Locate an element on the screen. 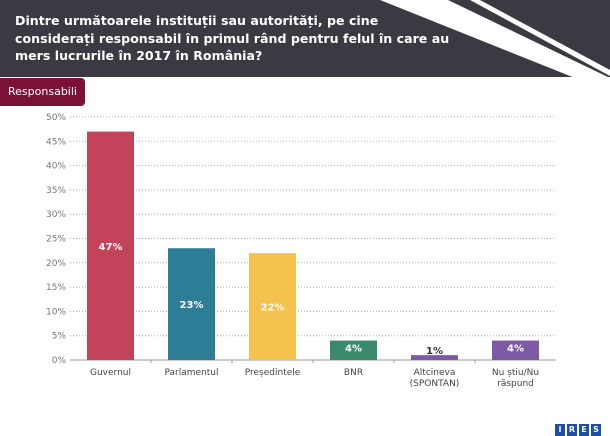 Image resolution: width=610 pixels, height=436 pixels. data-label: 23% is located at coordinates (192, 305).